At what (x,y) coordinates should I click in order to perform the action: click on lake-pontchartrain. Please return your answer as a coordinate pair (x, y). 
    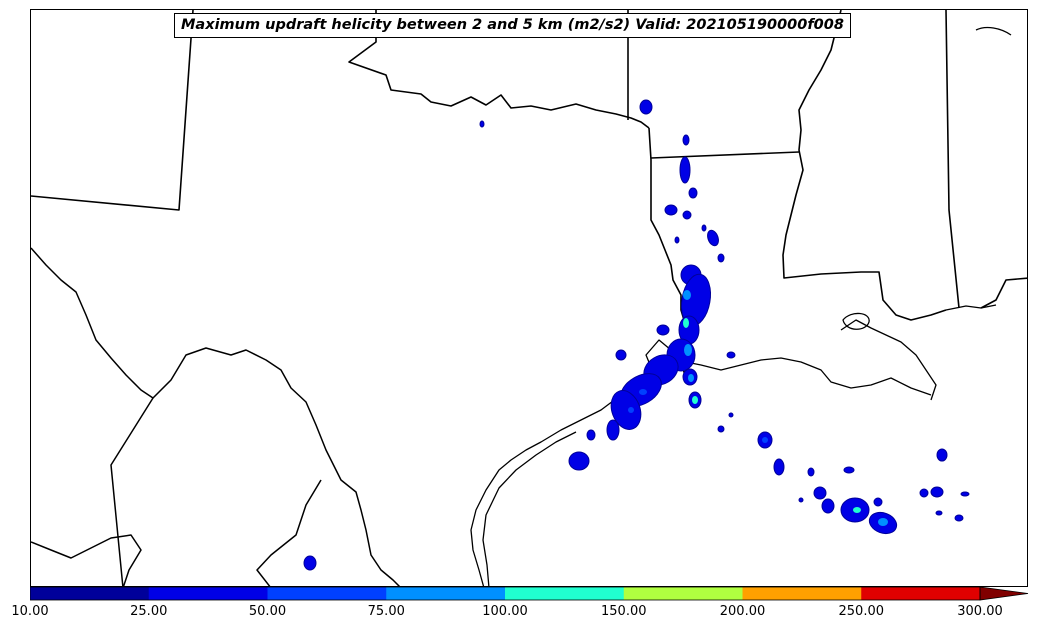
    Looking at the image, I should click on (856, 321).